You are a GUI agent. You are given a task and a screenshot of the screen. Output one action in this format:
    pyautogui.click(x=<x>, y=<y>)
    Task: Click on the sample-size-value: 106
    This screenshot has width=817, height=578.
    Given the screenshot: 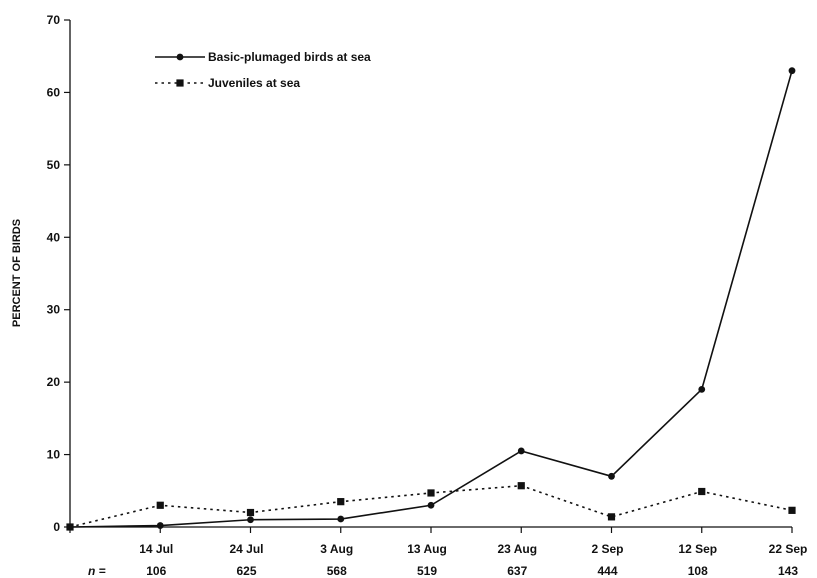 What is the action you would take?
    pyautogui.click(x=156, y=571)
    